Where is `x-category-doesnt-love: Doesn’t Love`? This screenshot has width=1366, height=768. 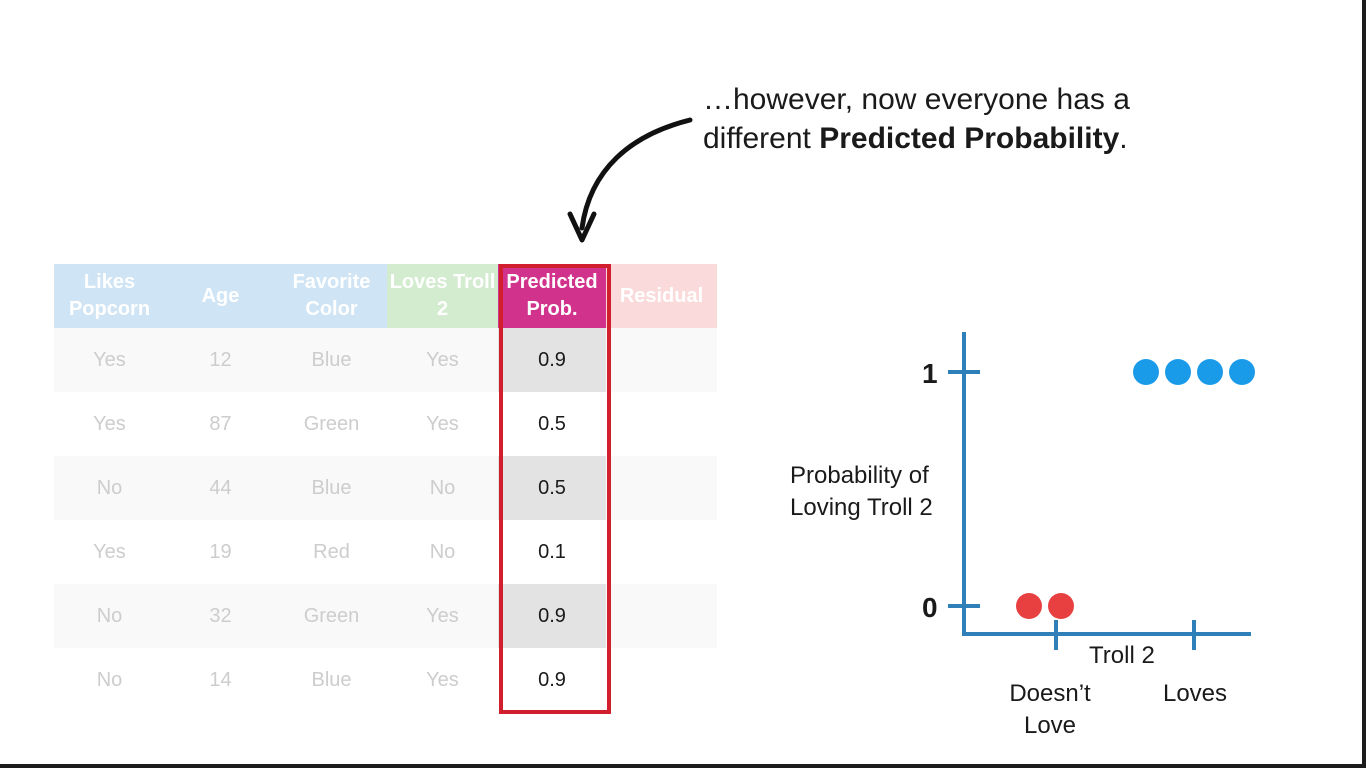 x-category-doesnt-love: Doesn’t Love is located at coordinates (1050, 709).